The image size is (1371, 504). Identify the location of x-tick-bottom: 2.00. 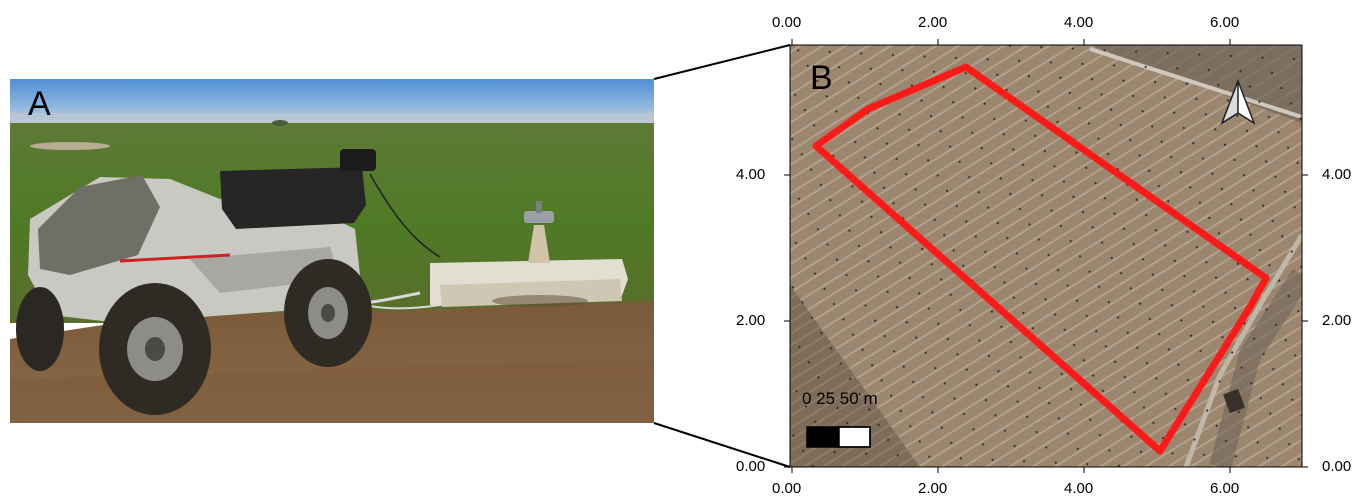
(933, 488).